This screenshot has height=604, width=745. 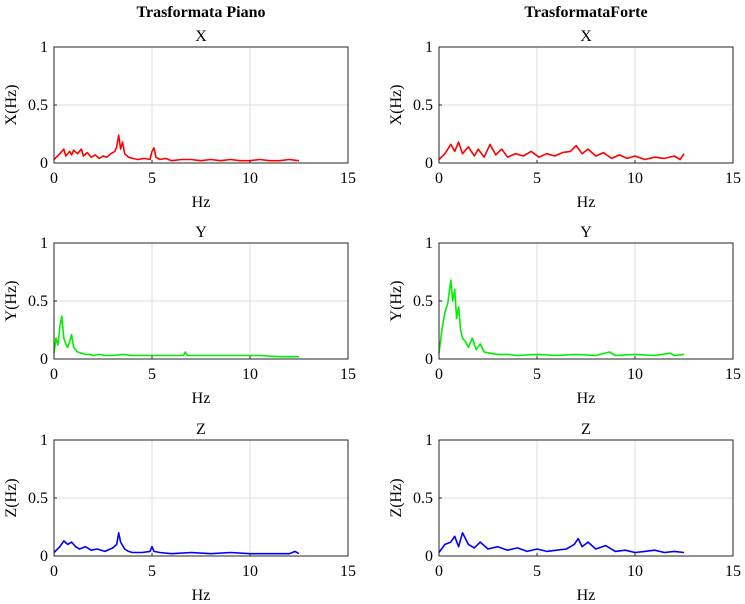 I want to click on subplot-y-piano: 0 5 10 15 0 0.5 1 Y Hz Y(Hz), so click(x=179, y=315).